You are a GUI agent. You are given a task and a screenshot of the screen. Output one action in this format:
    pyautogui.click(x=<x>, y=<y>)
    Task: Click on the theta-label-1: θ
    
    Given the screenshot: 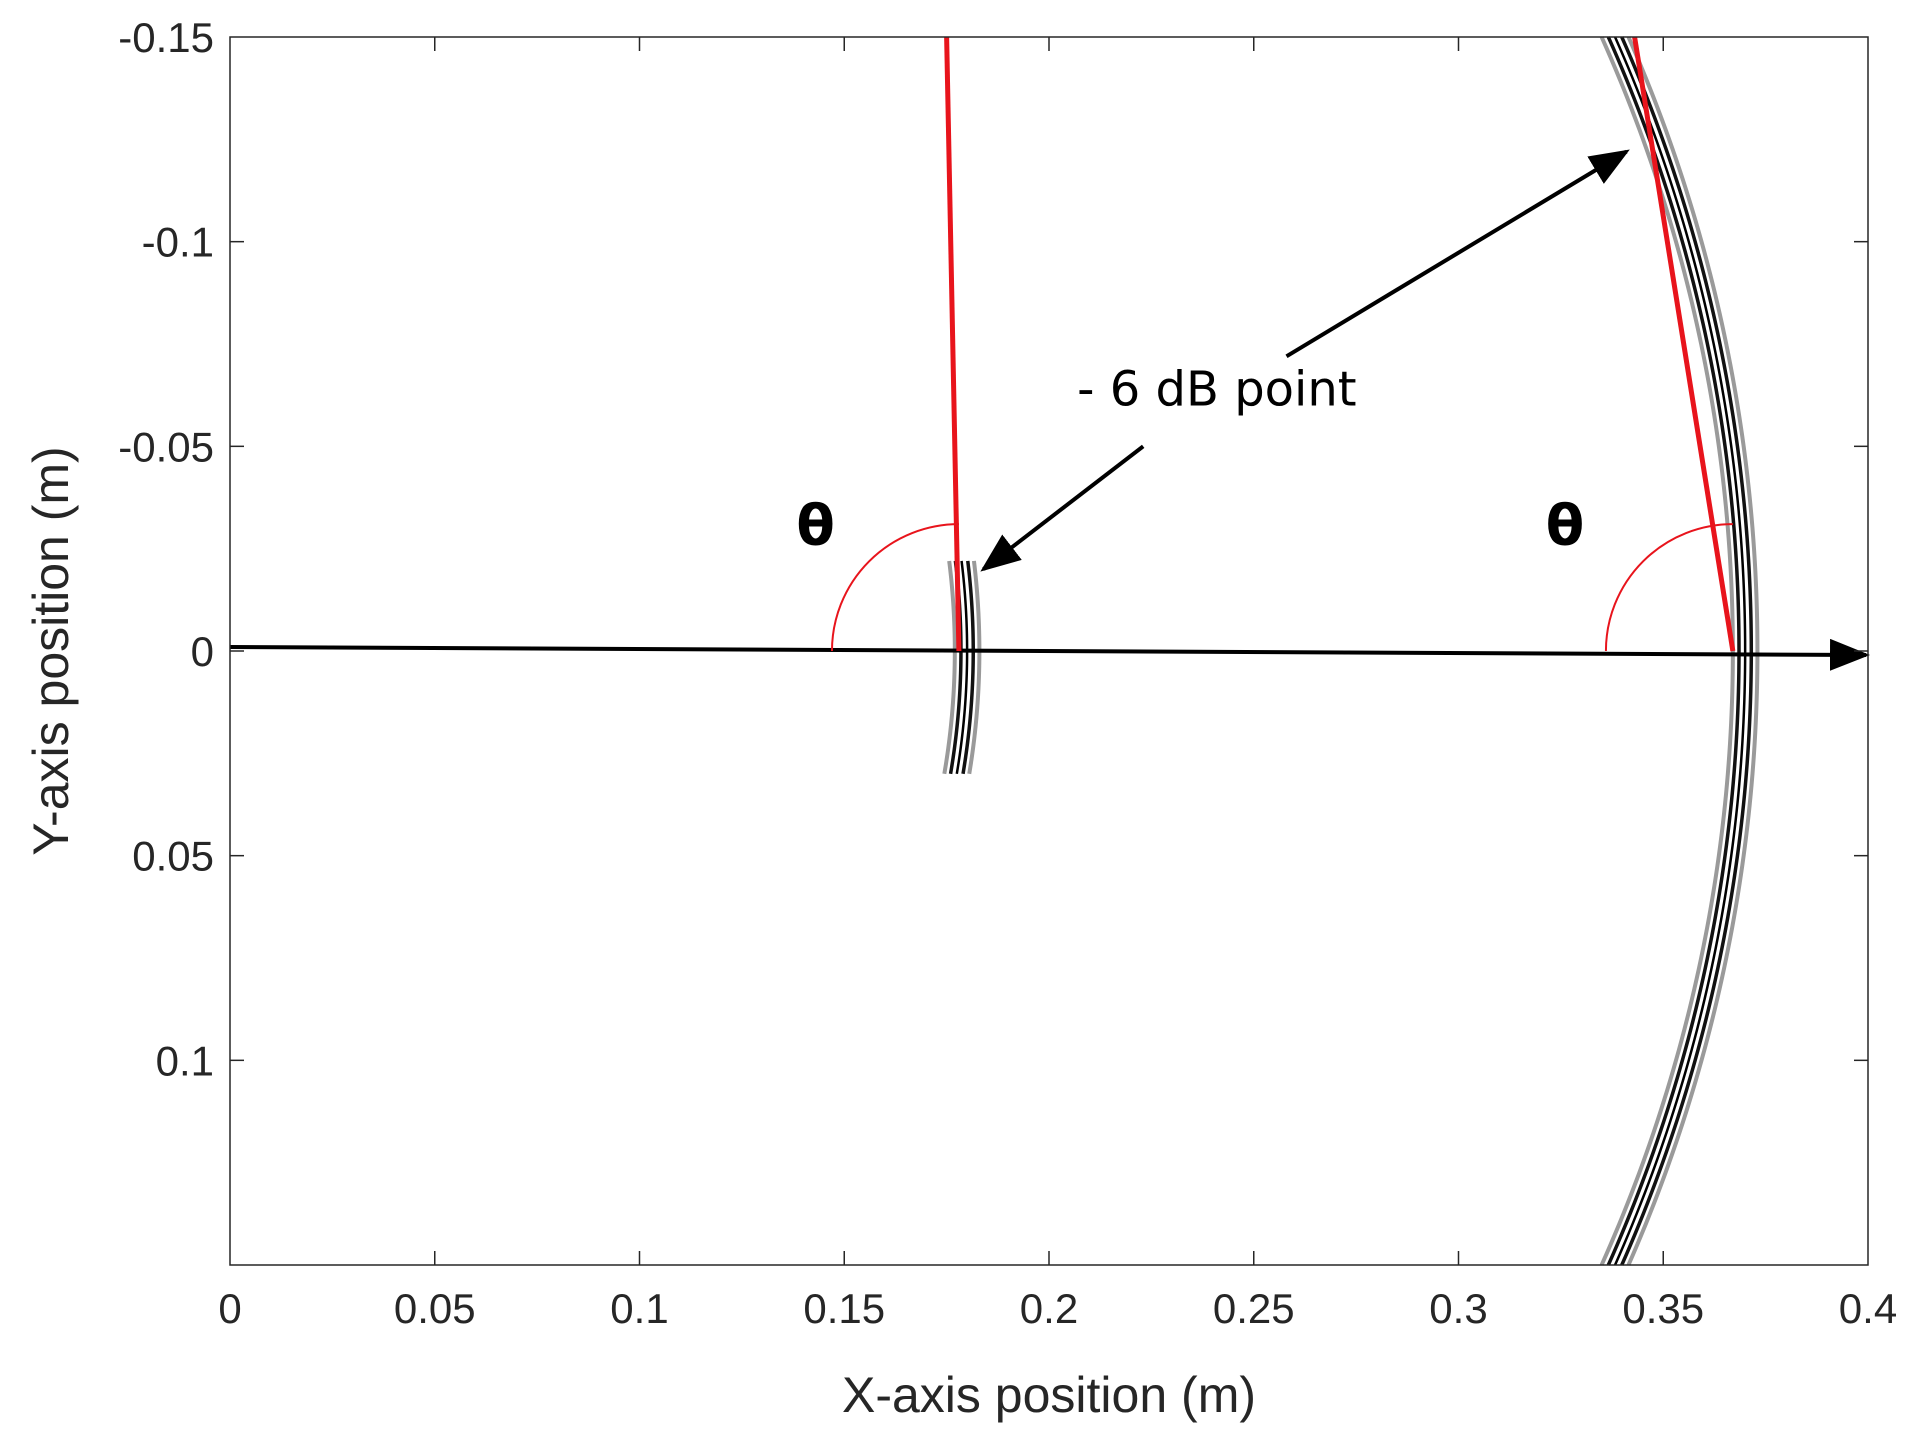 What is the action you would take?
    pyautogui.click(x=1565, y=526)
    